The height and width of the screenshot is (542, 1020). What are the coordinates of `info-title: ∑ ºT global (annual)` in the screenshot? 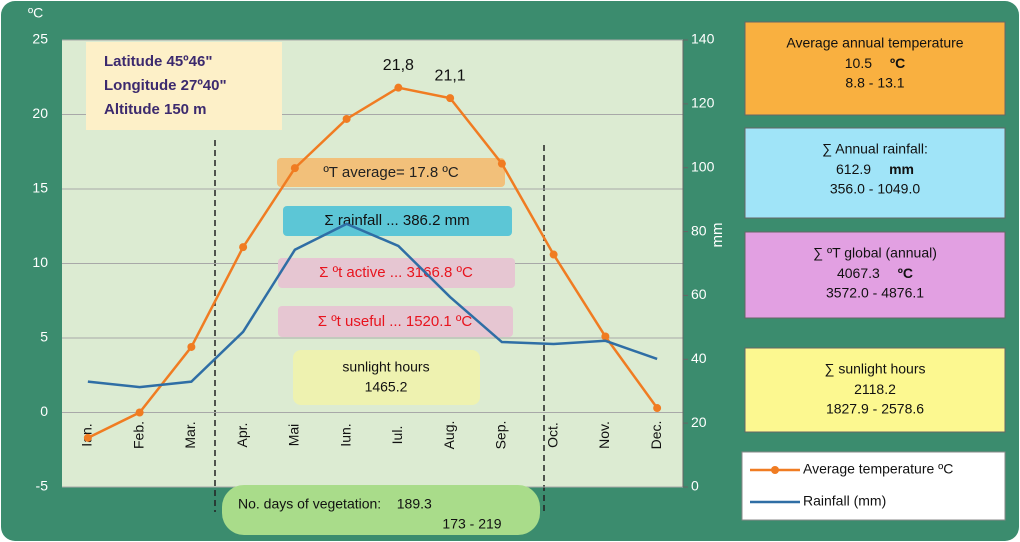 It's located at (875, 253).